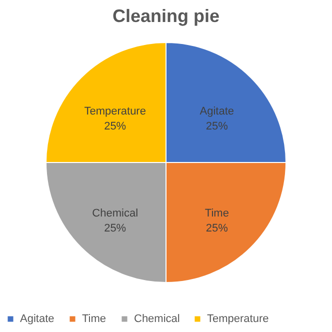  I want to click on slice-label: Time, so click(216, 213).